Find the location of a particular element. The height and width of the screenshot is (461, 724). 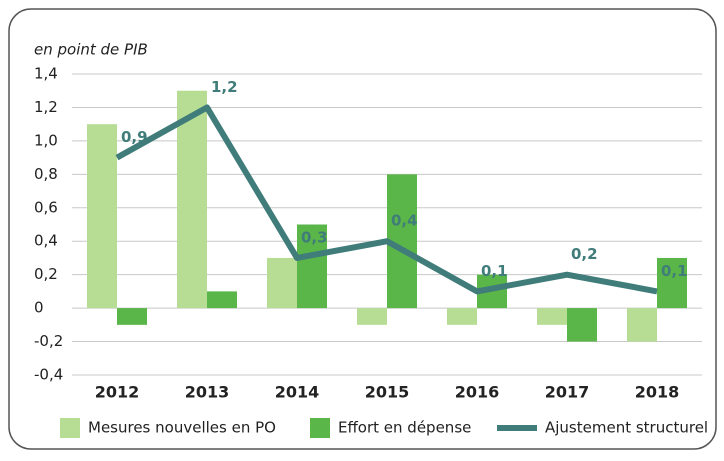

x-tick-label: 2012 is located at coordinates (117, 392).